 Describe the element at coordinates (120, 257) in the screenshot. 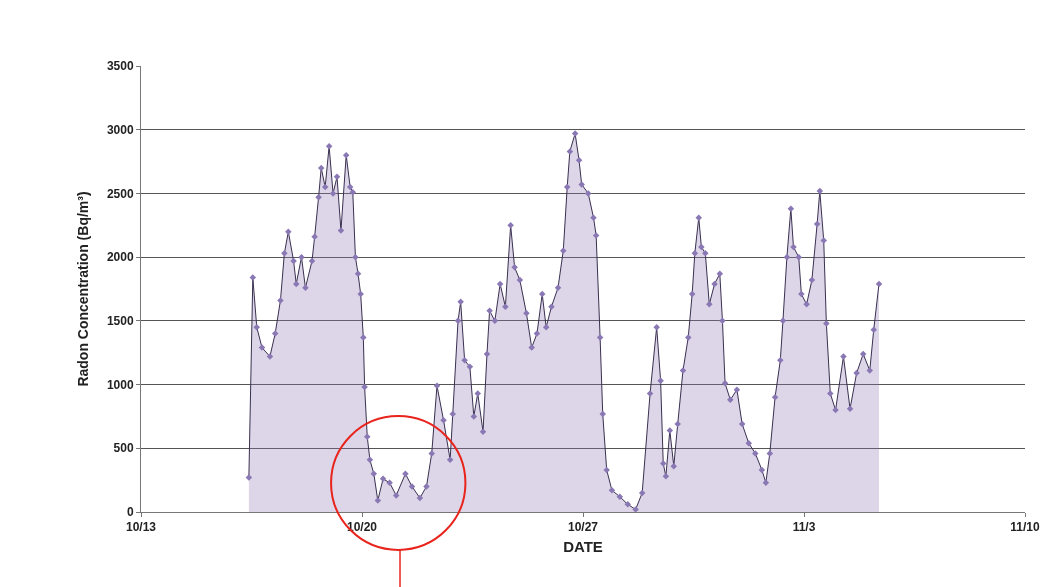

I see `y-tick-label: 2000` at that location.